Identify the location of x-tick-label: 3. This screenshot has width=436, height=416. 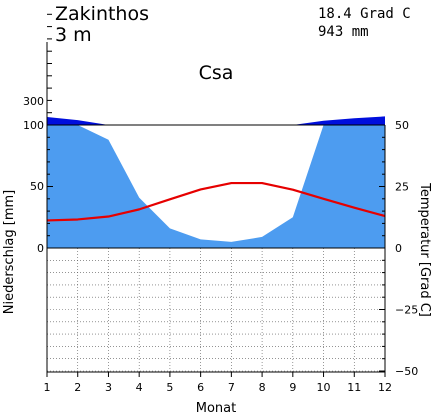
(108, 387).